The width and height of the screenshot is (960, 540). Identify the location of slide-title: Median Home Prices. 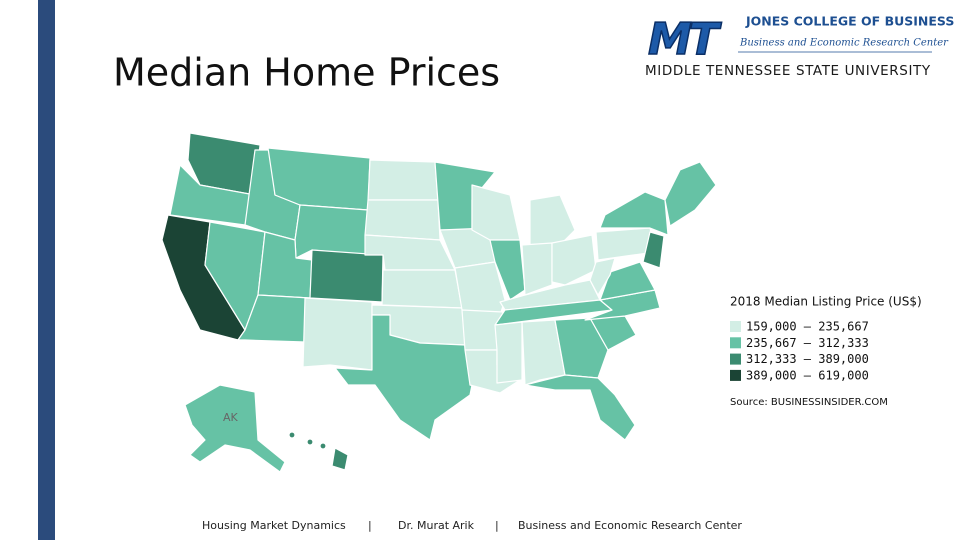
(306, 73).